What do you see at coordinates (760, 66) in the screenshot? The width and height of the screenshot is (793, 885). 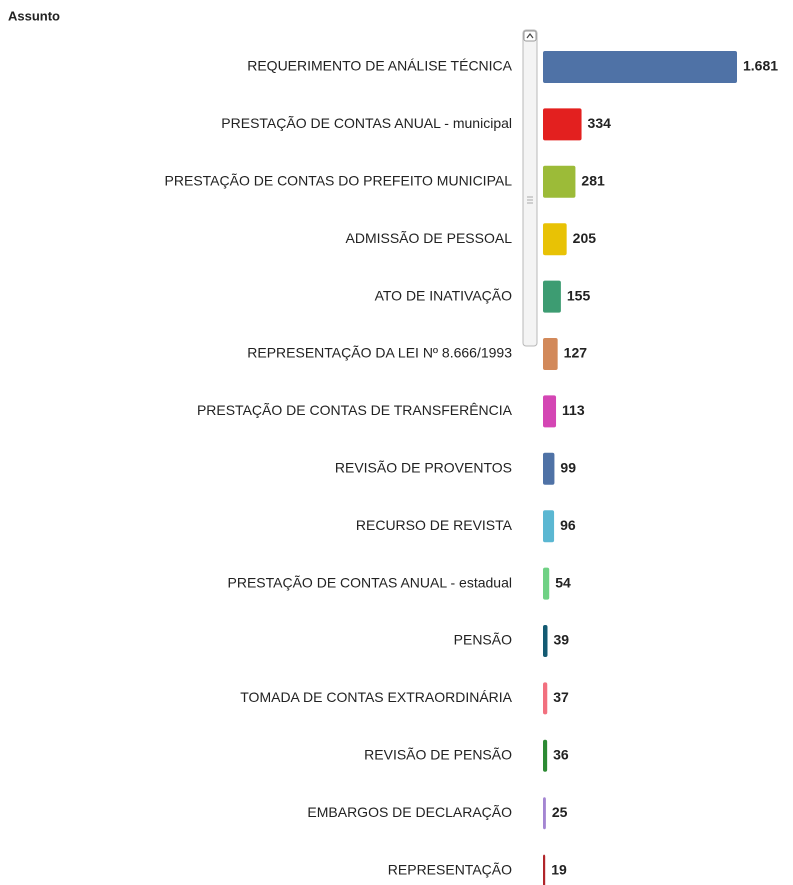 I see `value-label: 1.681` at bounding box center [760, 66].